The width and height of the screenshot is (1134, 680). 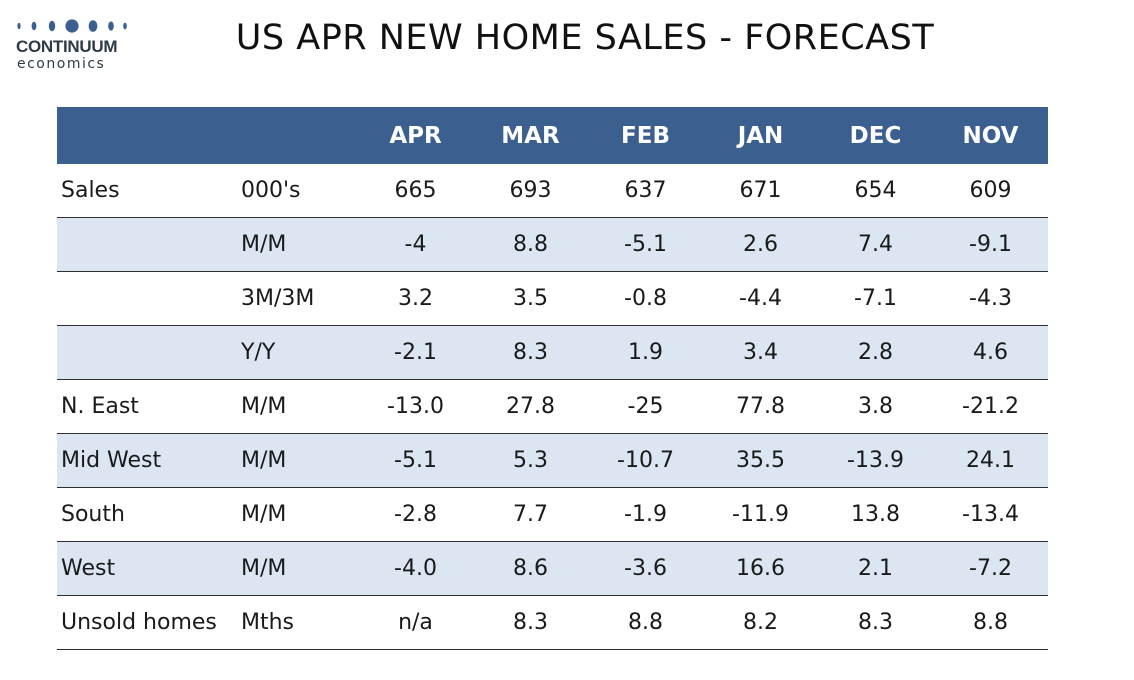 I want to click on value-cell: -7.1, so click(x=875, y=298).